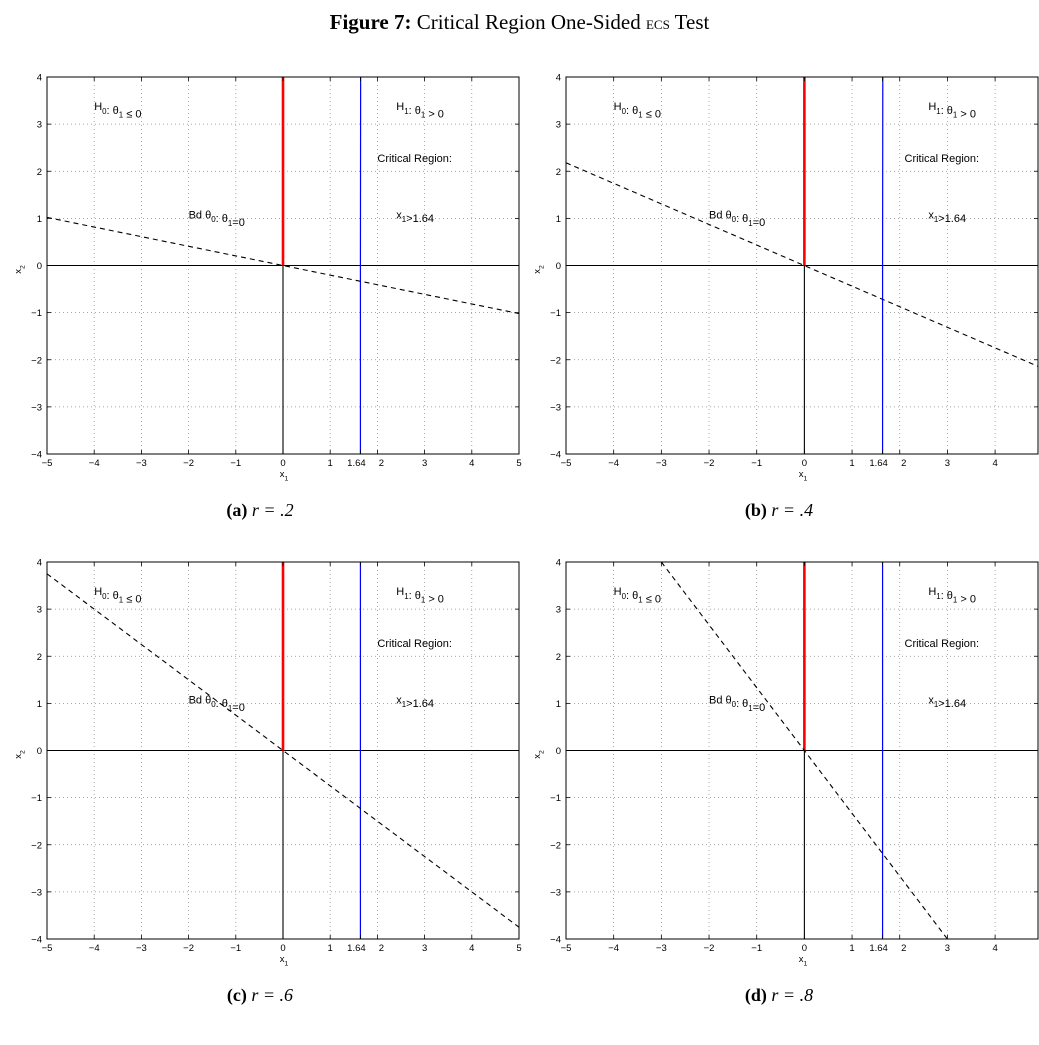 The image size is (1039, 1045). I want to click on caption-a-r: r = .2, so click(273, 510).